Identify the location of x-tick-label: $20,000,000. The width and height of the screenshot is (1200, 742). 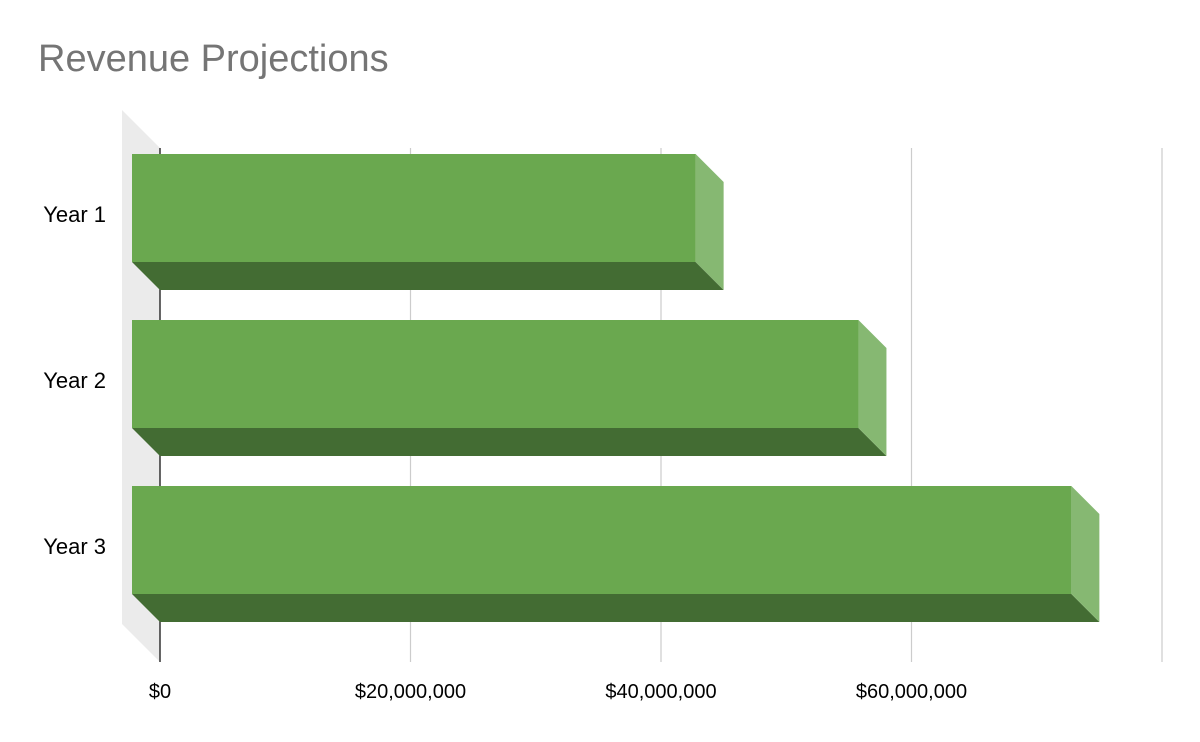
(410, 692).